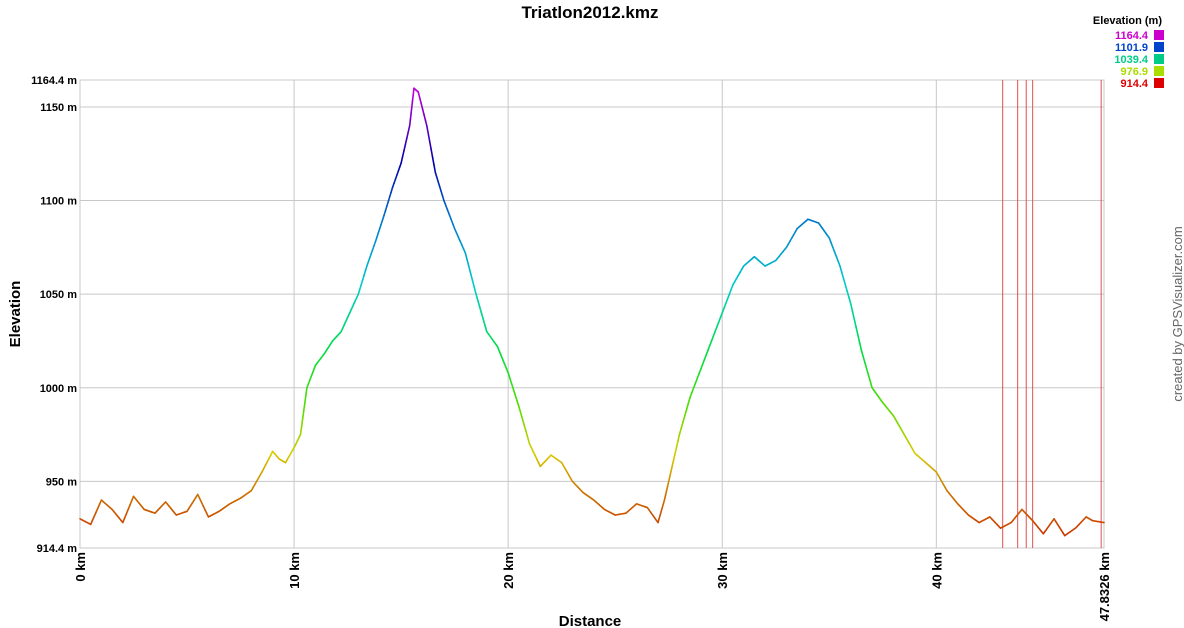 The height and width of the screenshot is (628, 1184). Describe the element at coordinates (1134, 72) in the screenshot. I see `legend-label: 976.9` at that location.